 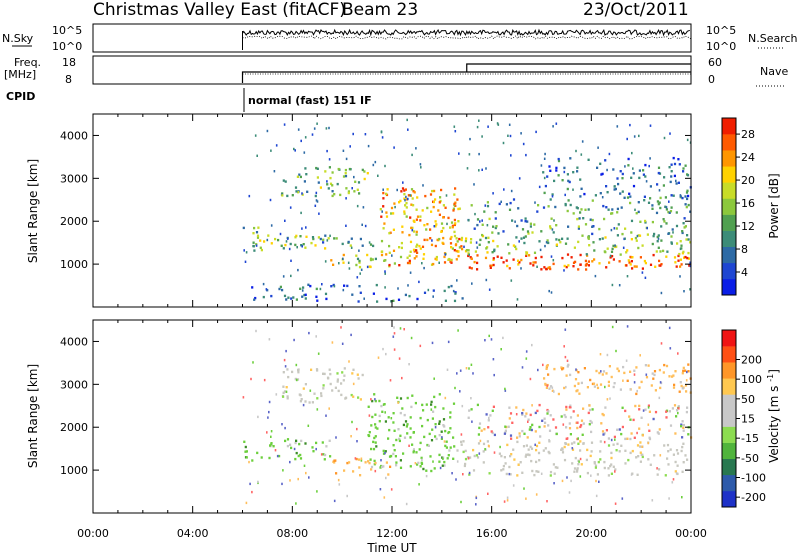 I want to click on freq-trace, so click(x=466, y=73).